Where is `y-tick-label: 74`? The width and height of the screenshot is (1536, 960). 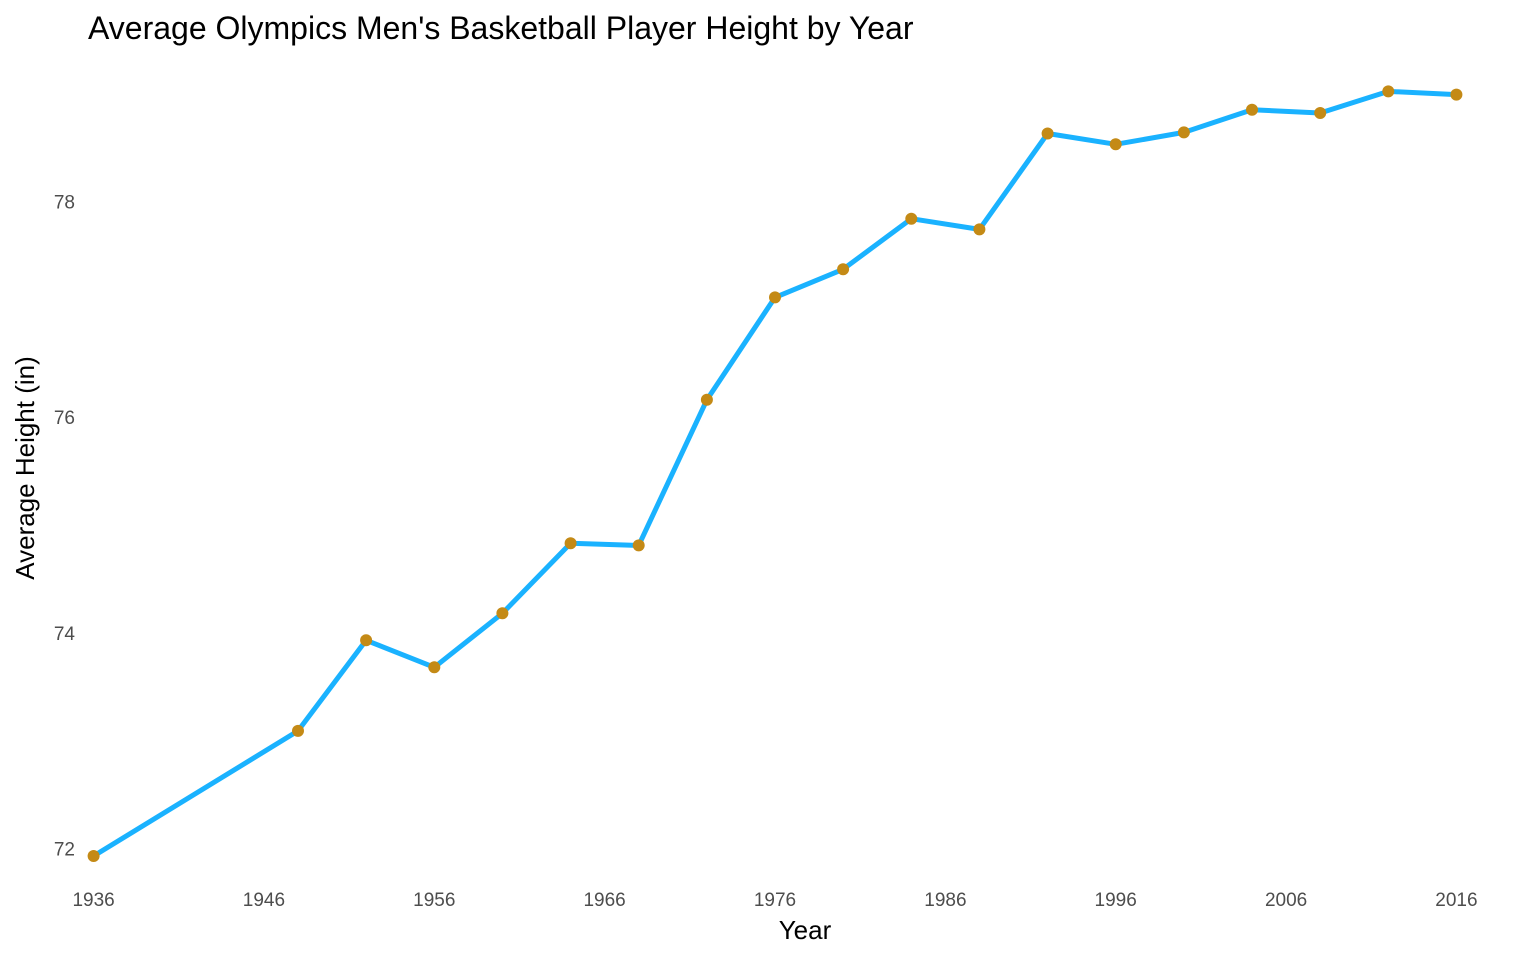 y-tick-label: 74 is located at coordinates (65, 634).